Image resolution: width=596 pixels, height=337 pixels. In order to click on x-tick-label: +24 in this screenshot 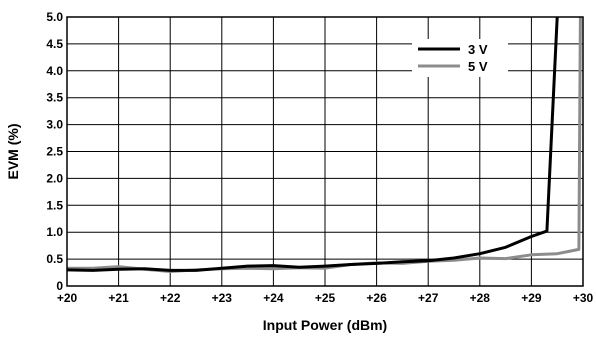, I will do `click(273, 298)`.